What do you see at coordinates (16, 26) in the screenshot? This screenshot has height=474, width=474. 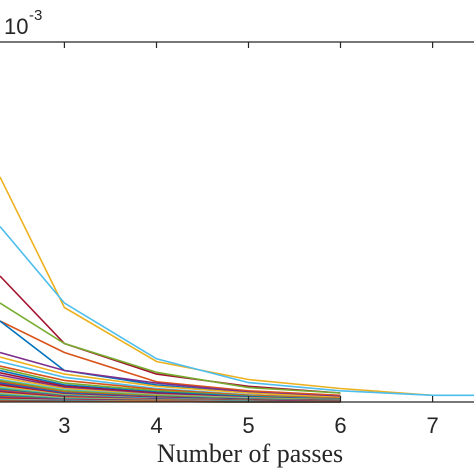 I see `exponent-base: 10` at bounding box center [16, 26].